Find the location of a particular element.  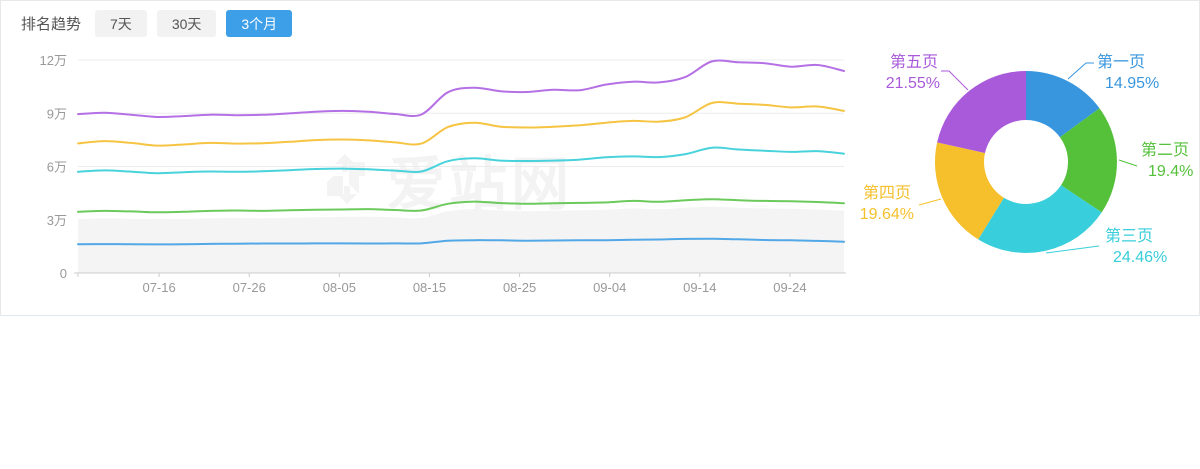

donut-label-page1: 第一页 is located at coordinates (1121, 62).